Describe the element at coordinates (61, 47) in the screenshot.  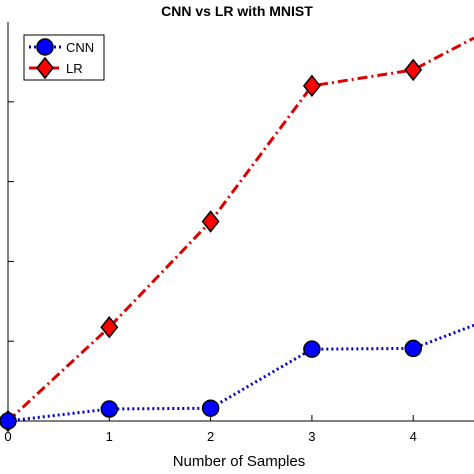
I see `legend-item-cnn: CNN` at that location.